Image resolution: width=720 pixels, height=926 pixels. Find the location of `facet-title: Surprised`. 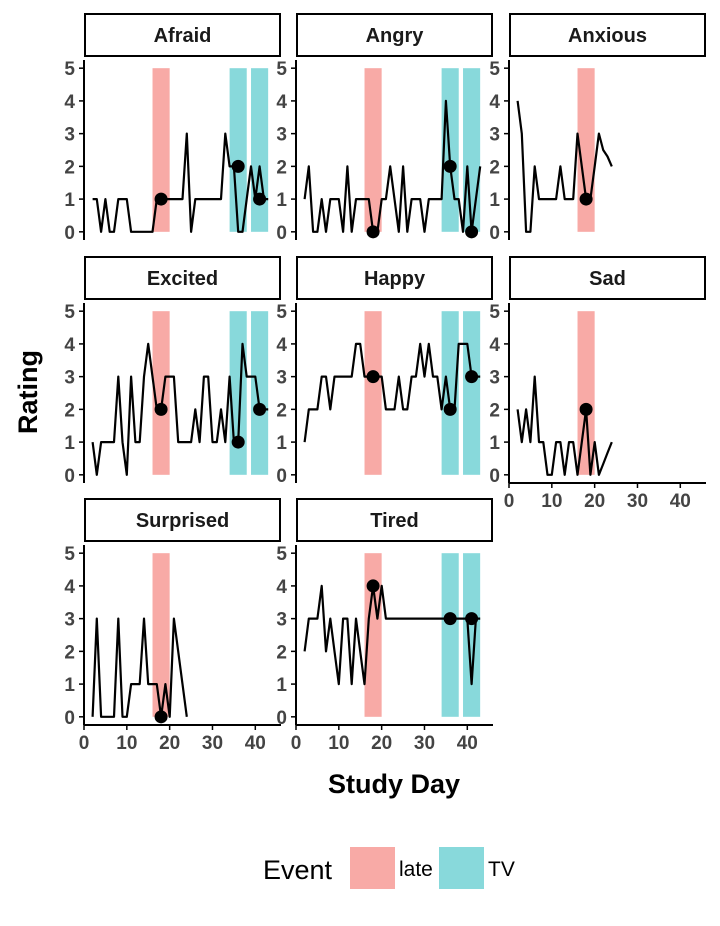

facet-title: Surprised is located at coordinates (182, 521).